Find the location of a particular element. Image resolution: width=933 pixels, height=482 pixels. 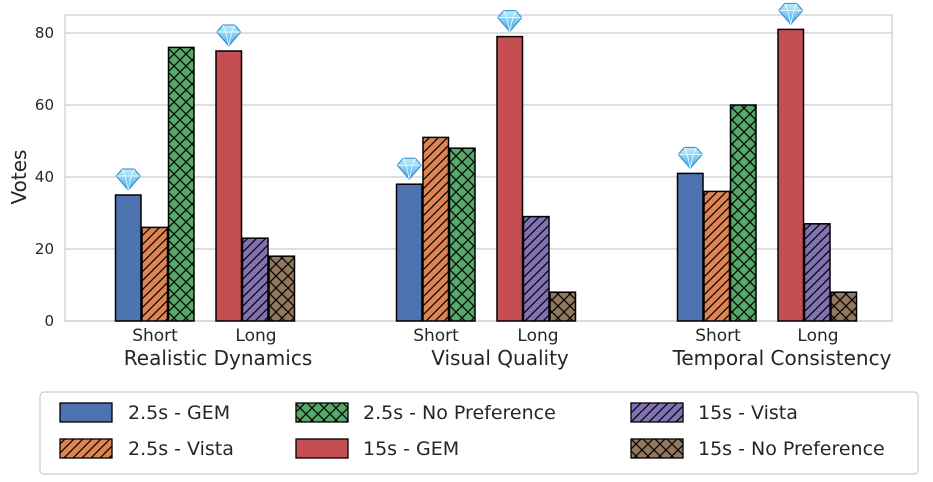

y-axis-label: Votes is located at coordinates (19, 177).